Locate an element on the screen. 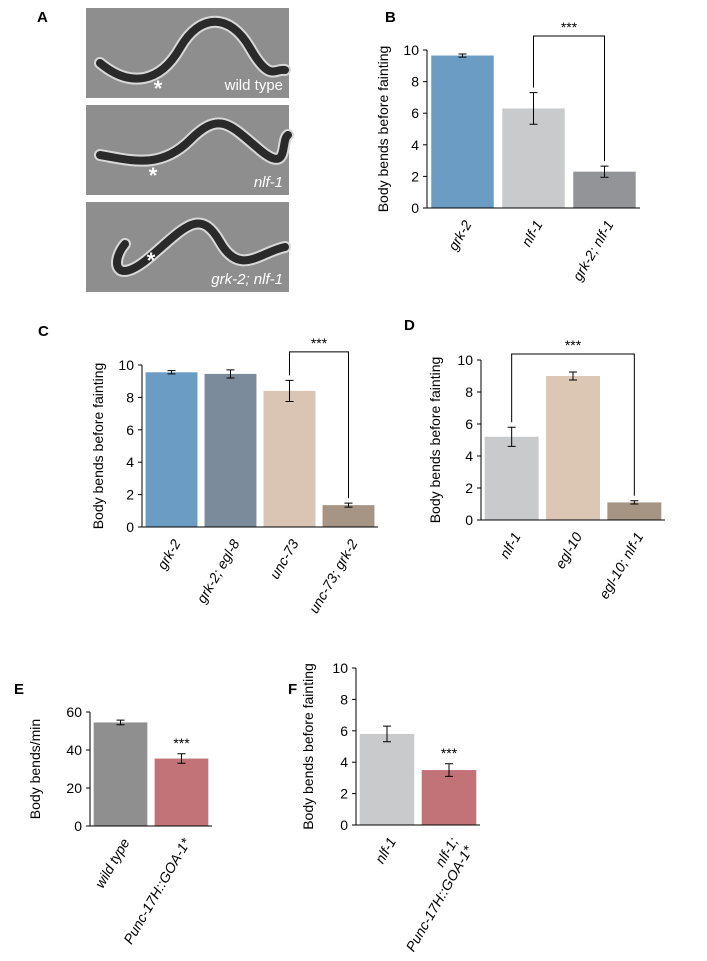 The width and height of the screenshot is (707, 961). x-tick-label-group: unc-73 is located at coordinates (283, 558).